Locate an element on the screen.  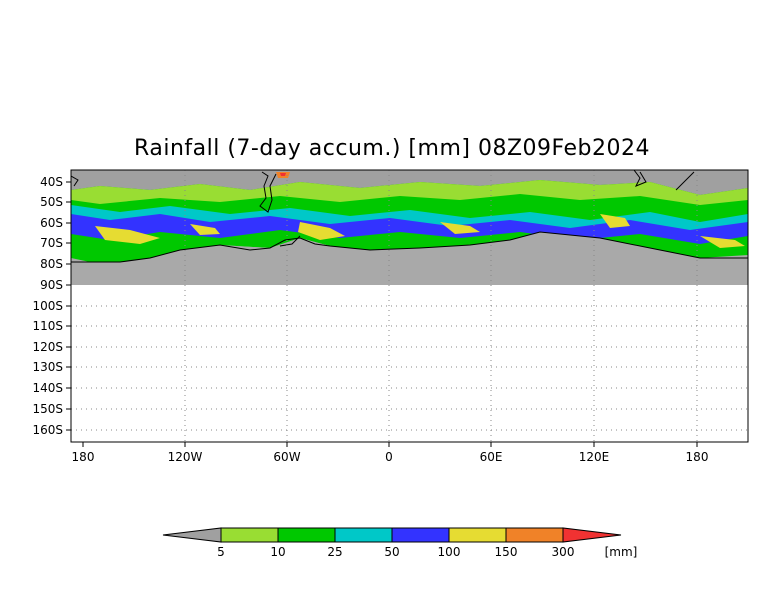
colorbar-label: 10 is located at coordinates (277, 552).